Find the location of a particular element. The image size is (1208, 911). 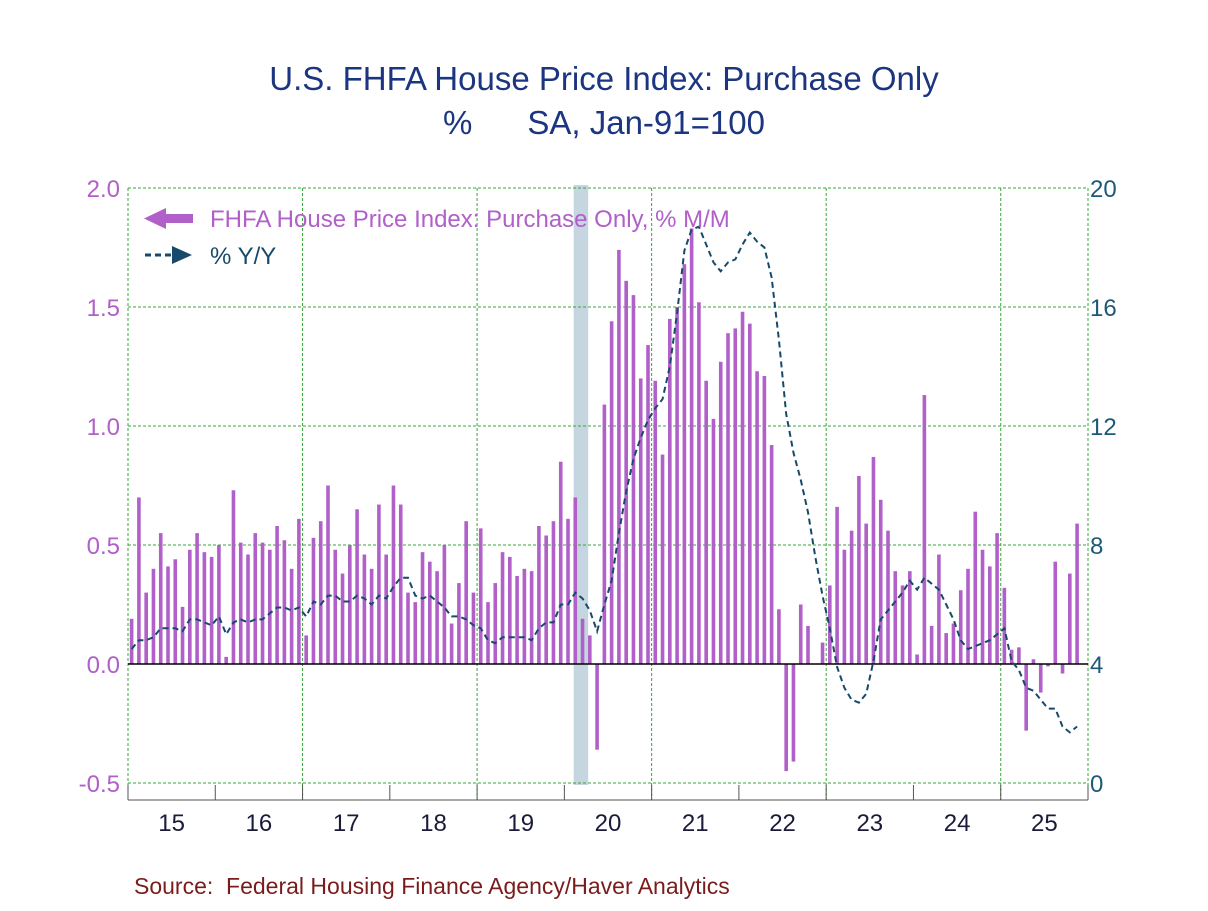

right-tick-label: 8 is located at coordinates (1096, 546).